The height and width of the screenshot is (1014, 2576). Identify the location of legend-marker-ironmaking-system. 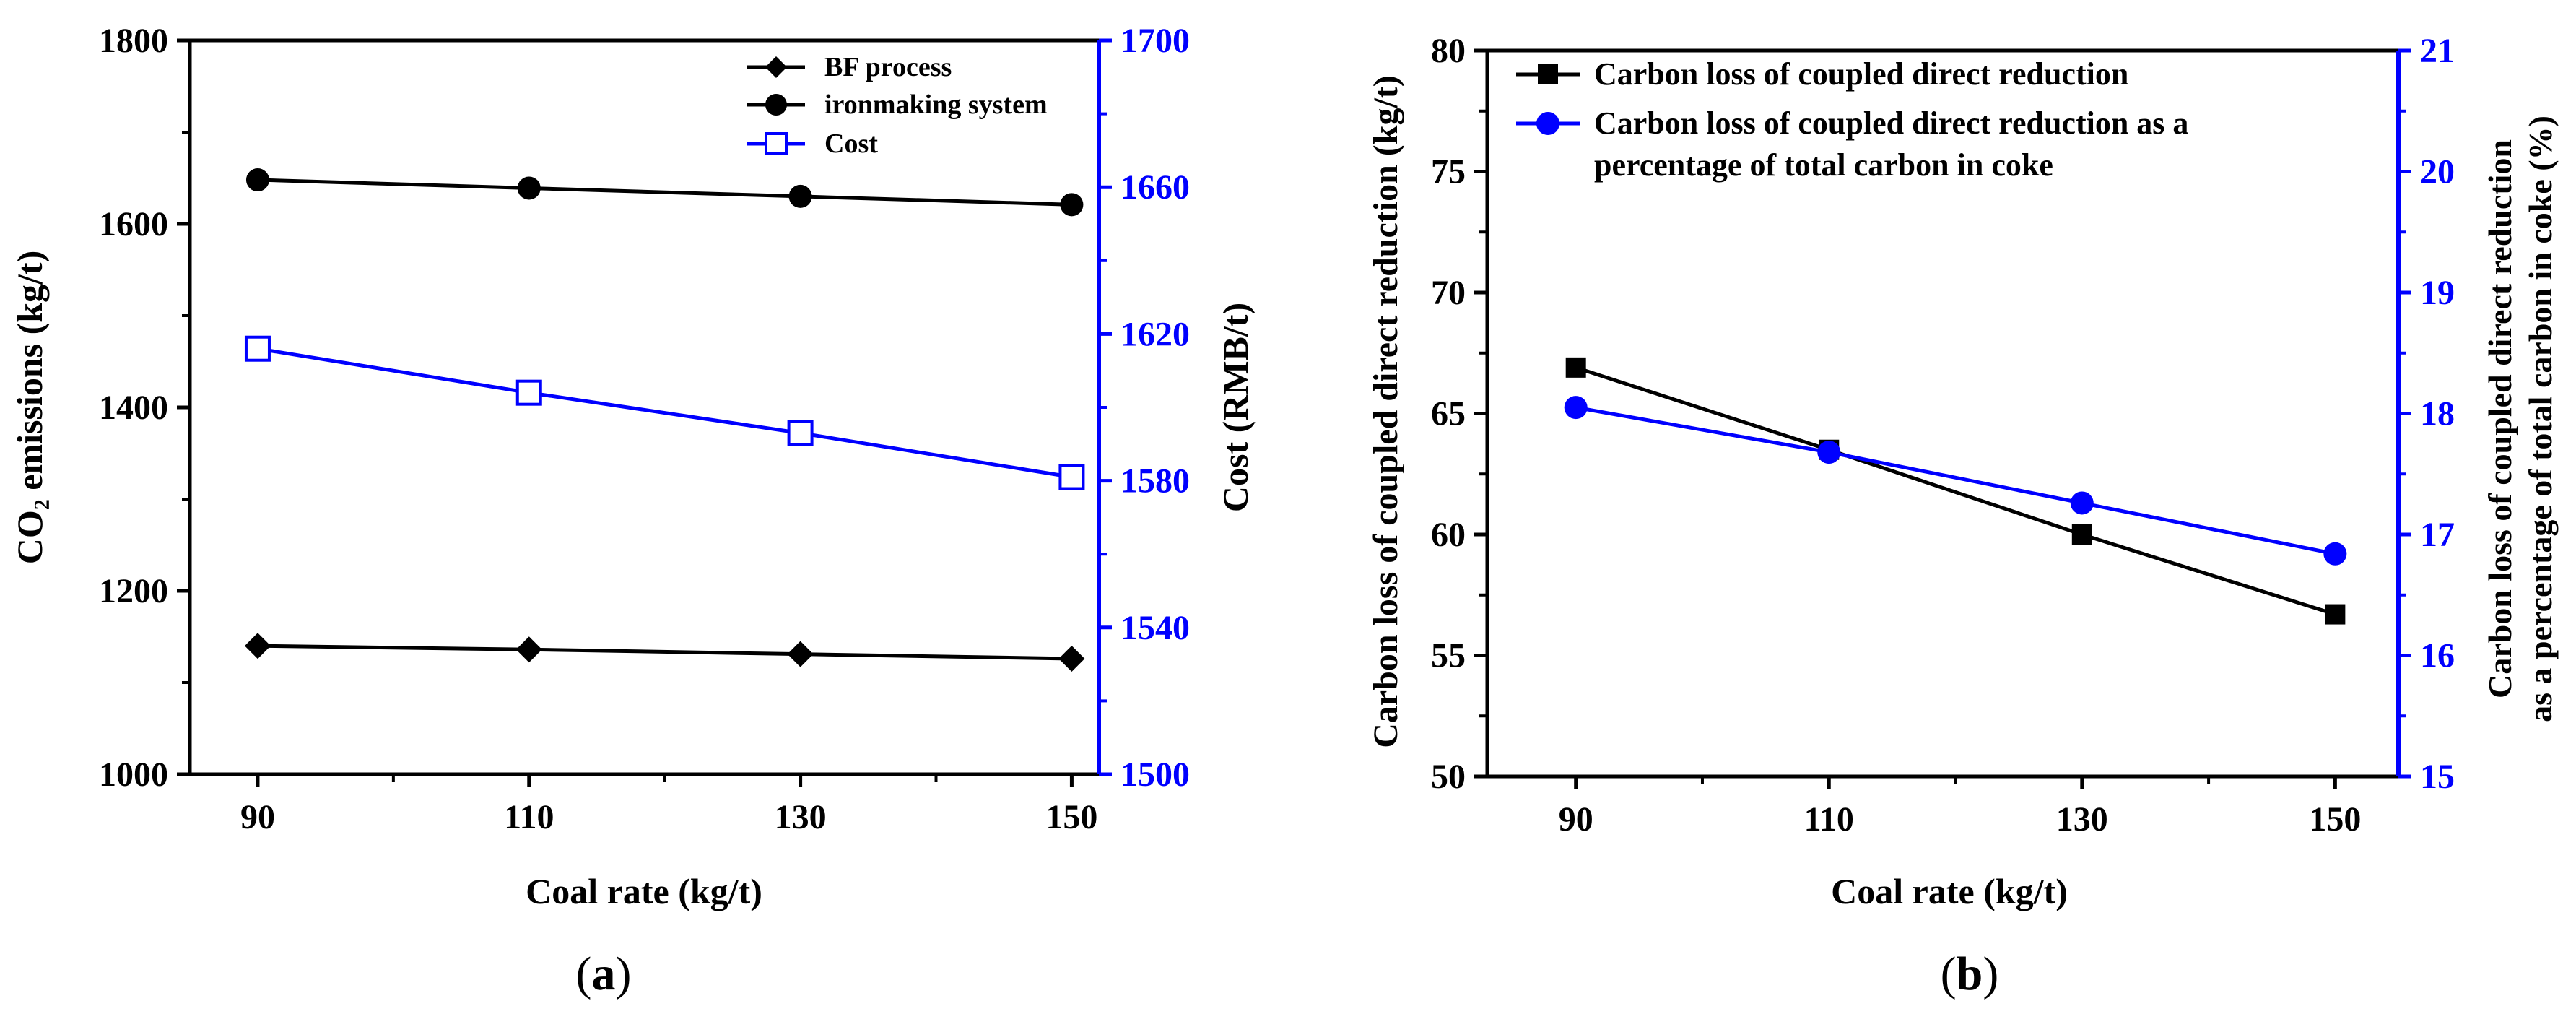
(776, 105).